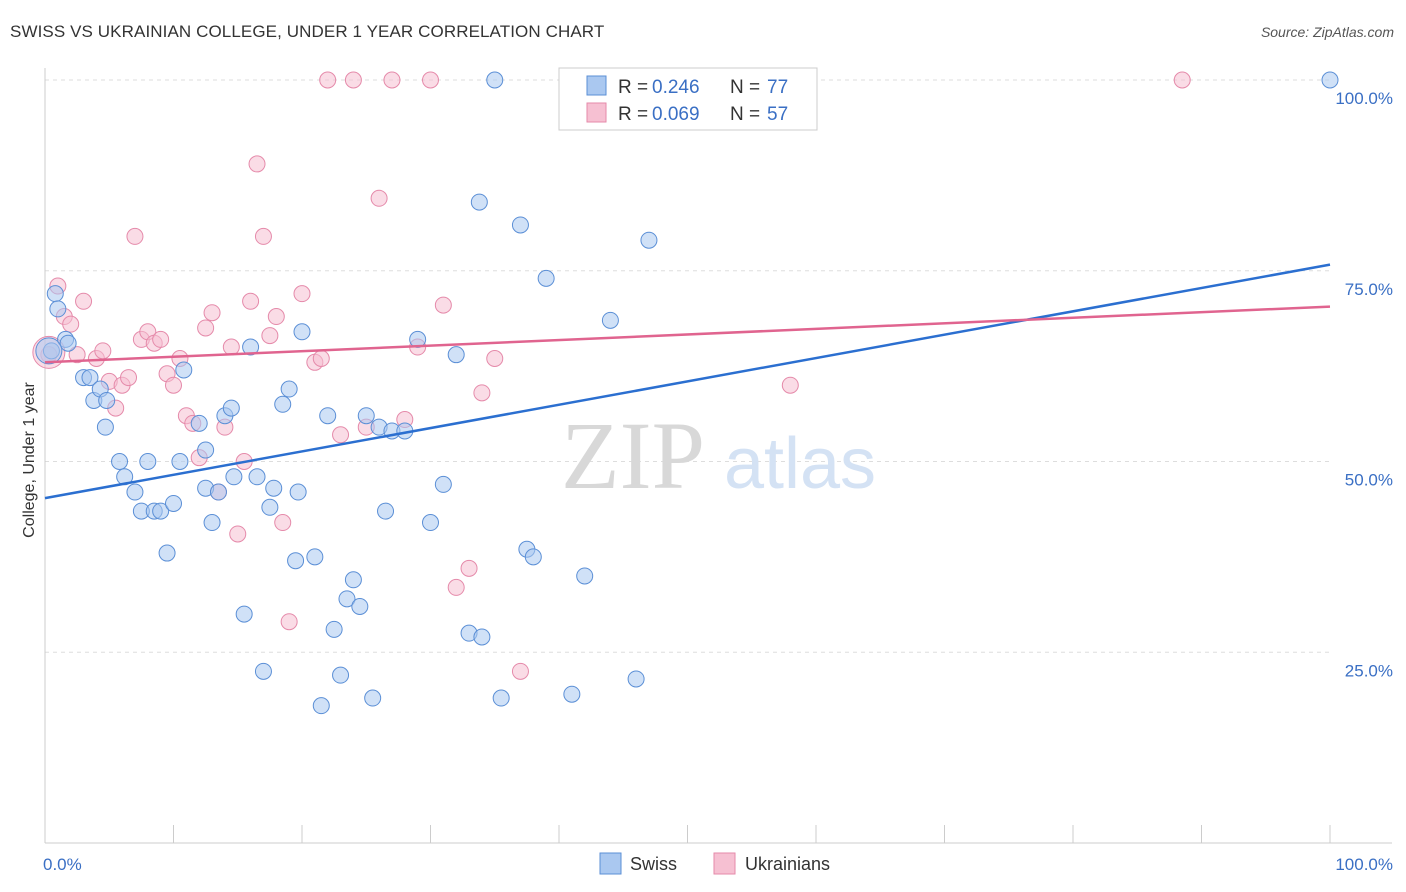 The height and width of the screenshot is (892, 1406). What do you see at coordinates (596, 112) in the screenshot?
I see `legend-swatch-ukrainians` at bounding box center [596, 112].